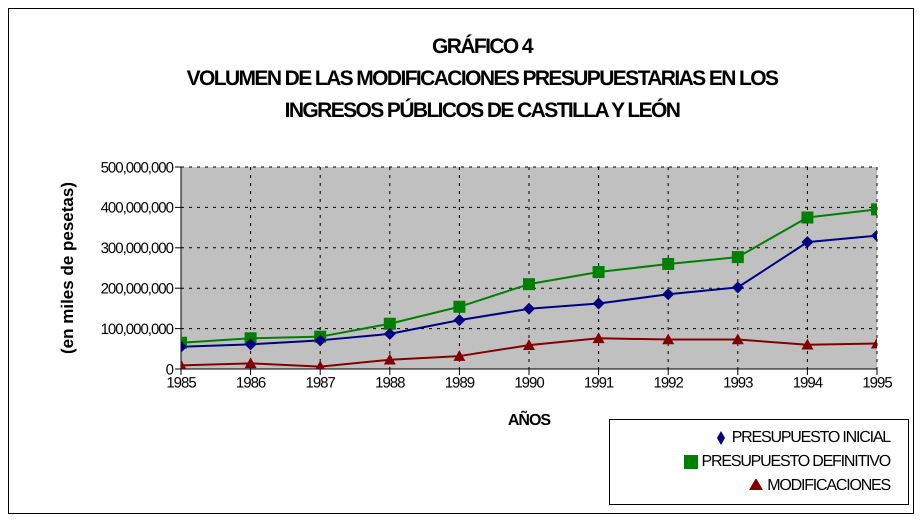  Describe the element at coordinates (669, 383) in the screenshot. I see `x-tick-label: 1992` at that location.